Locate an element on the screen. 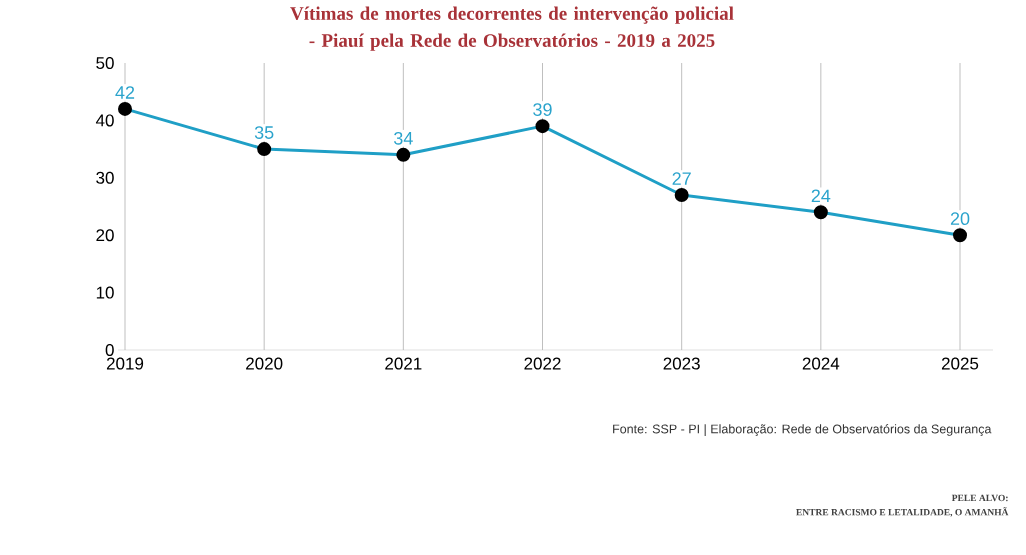 Image resolution: width=1026 pixels, height=555 pixels. y-tick-label: 20 is located at coordinates (105, 235).